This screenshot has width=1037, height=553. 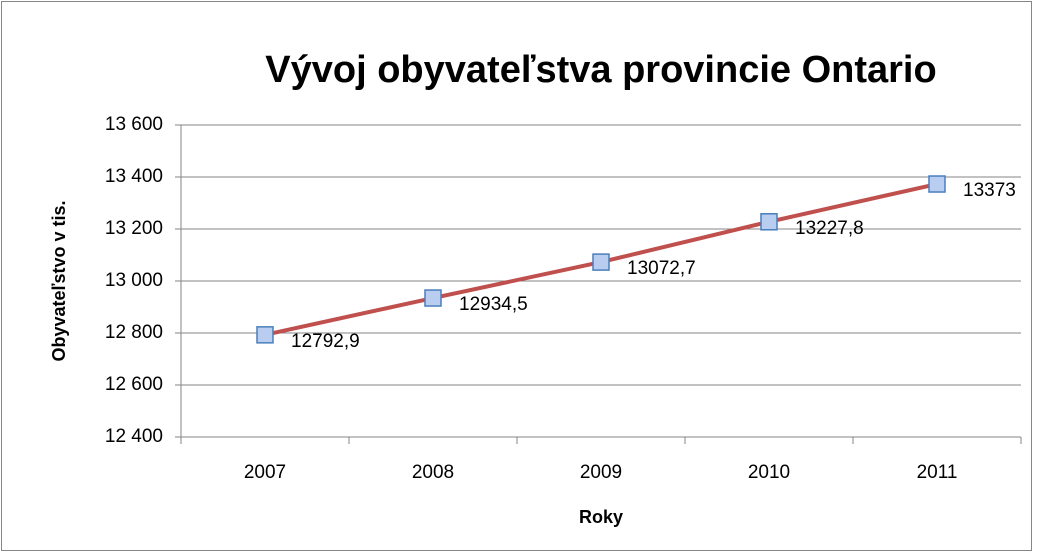 What do you see at coordinates (134, 280) in the screenshot?
I see `y-tick-label: 13 000` at bounding box center [134, 280].